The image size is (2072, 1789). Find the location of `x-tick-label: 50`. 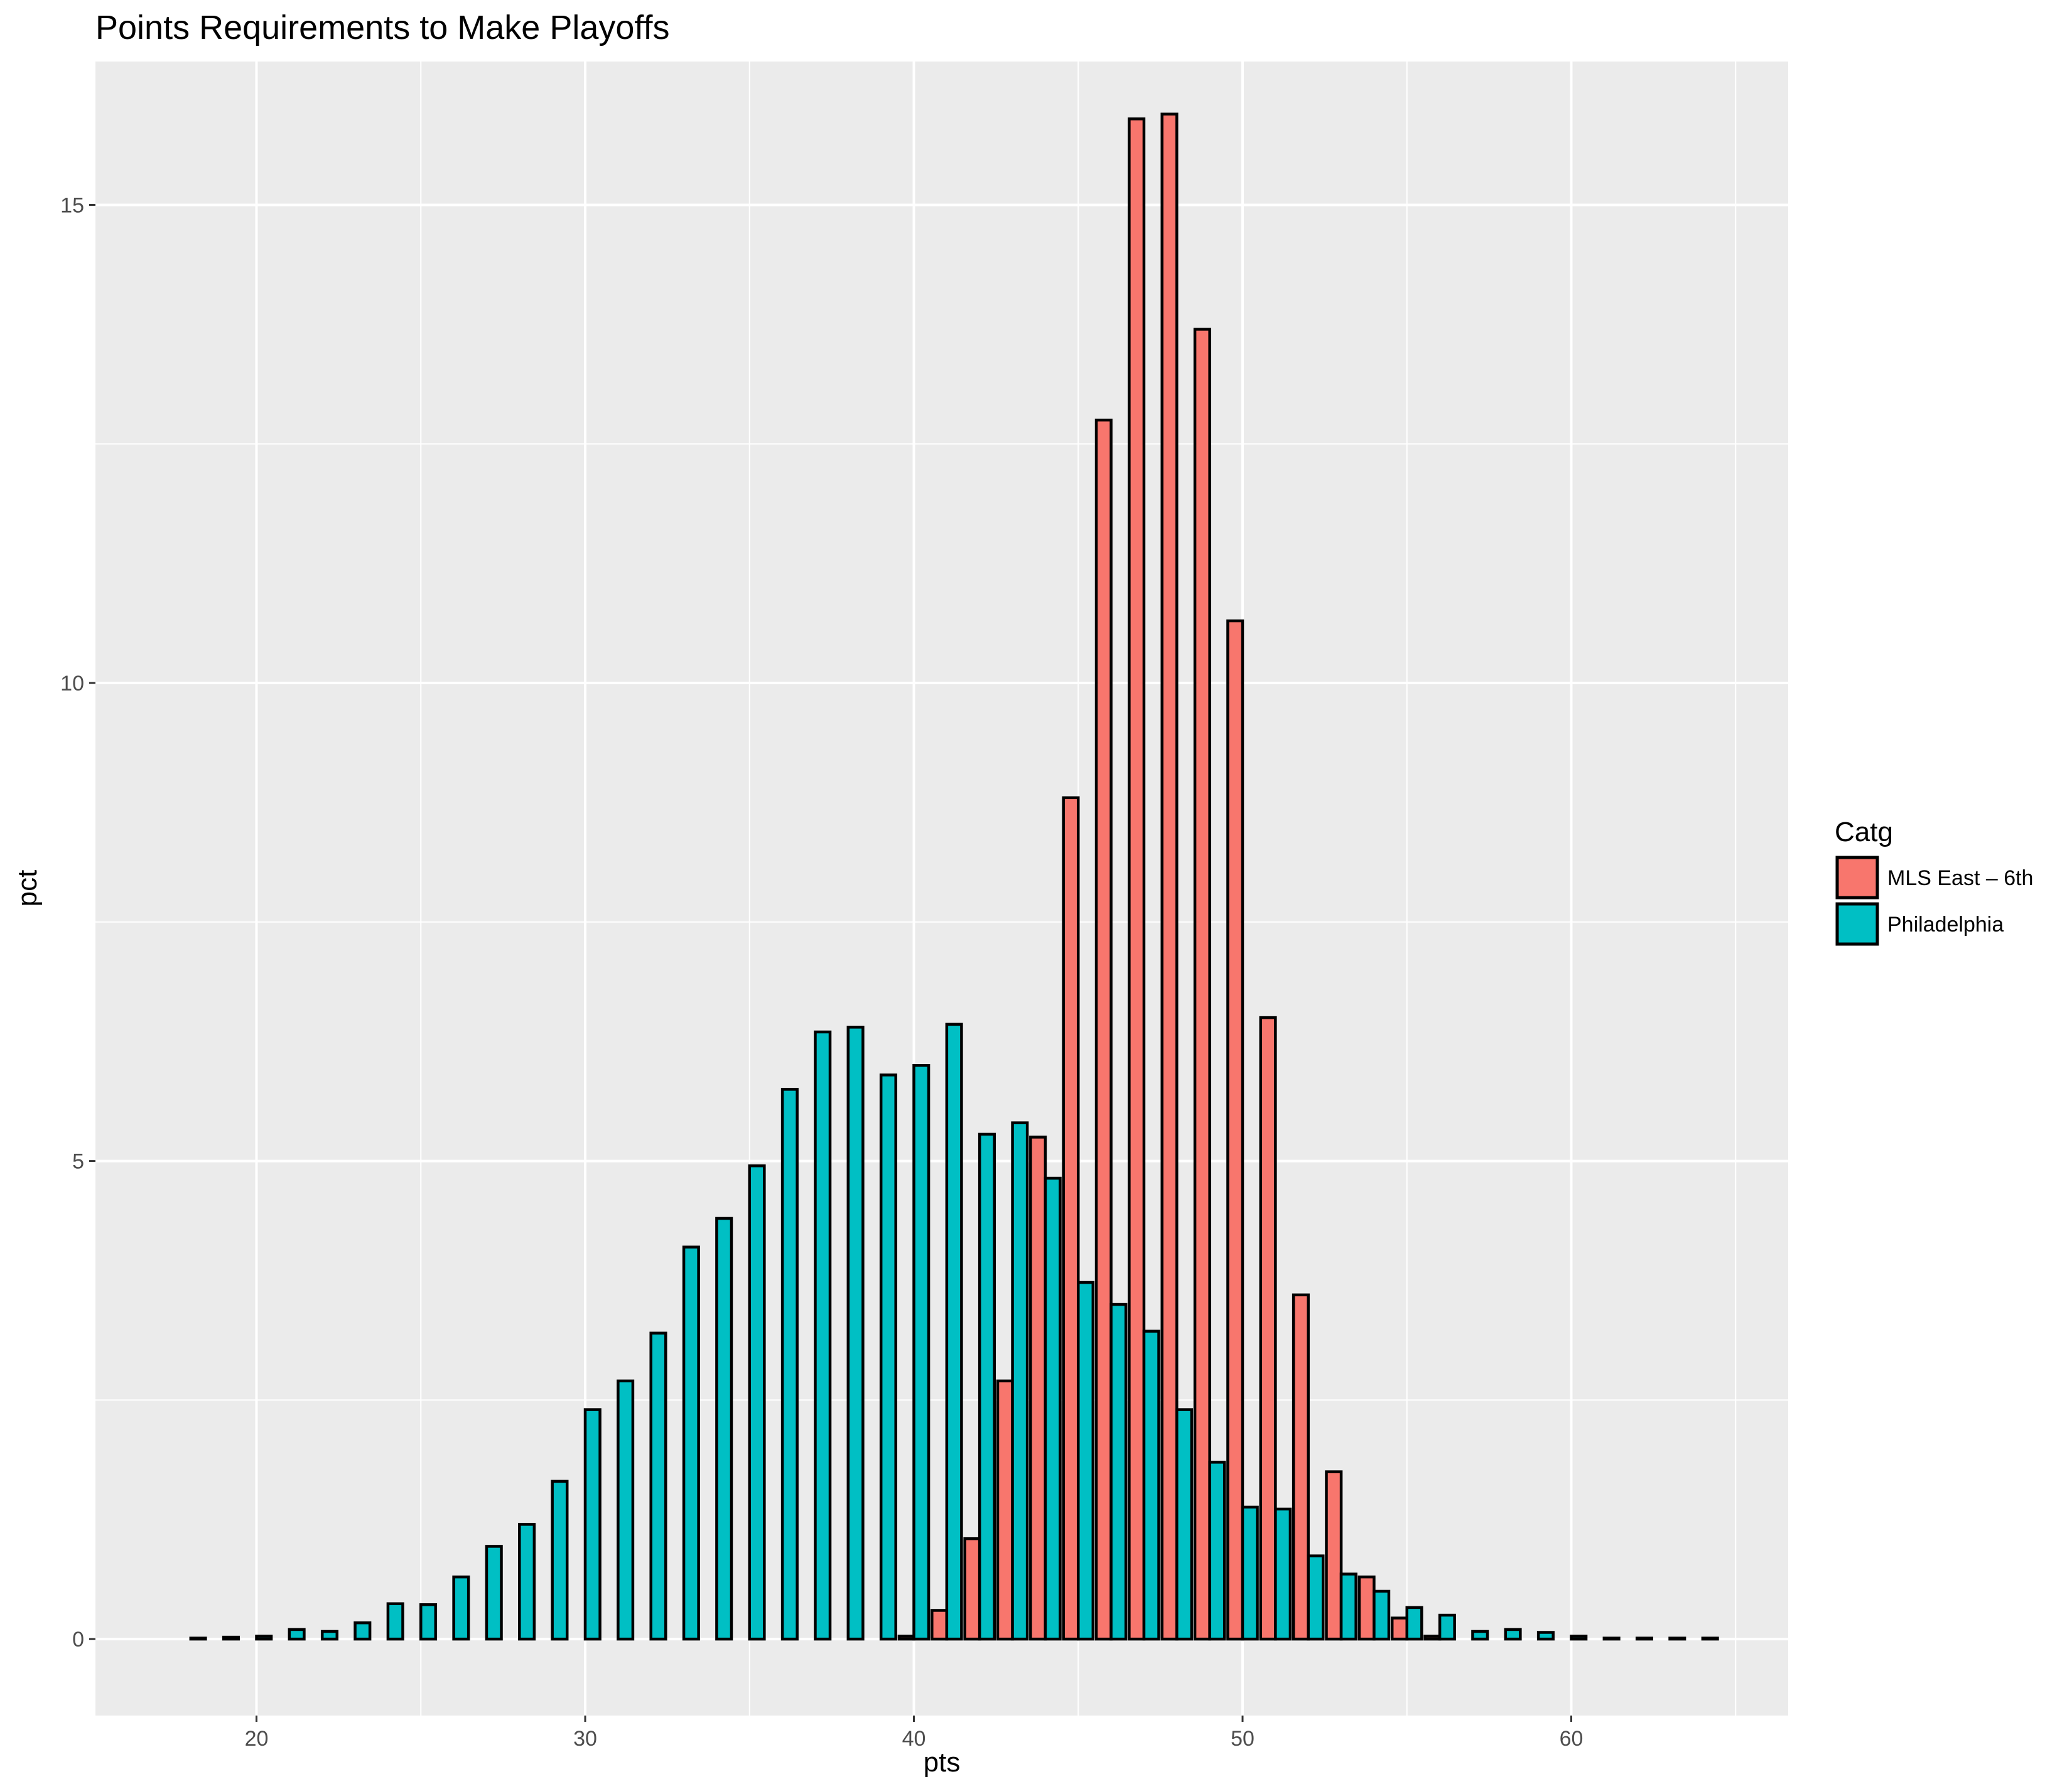

x-tick-label: 50 is located at coordinates (1243, 1739).